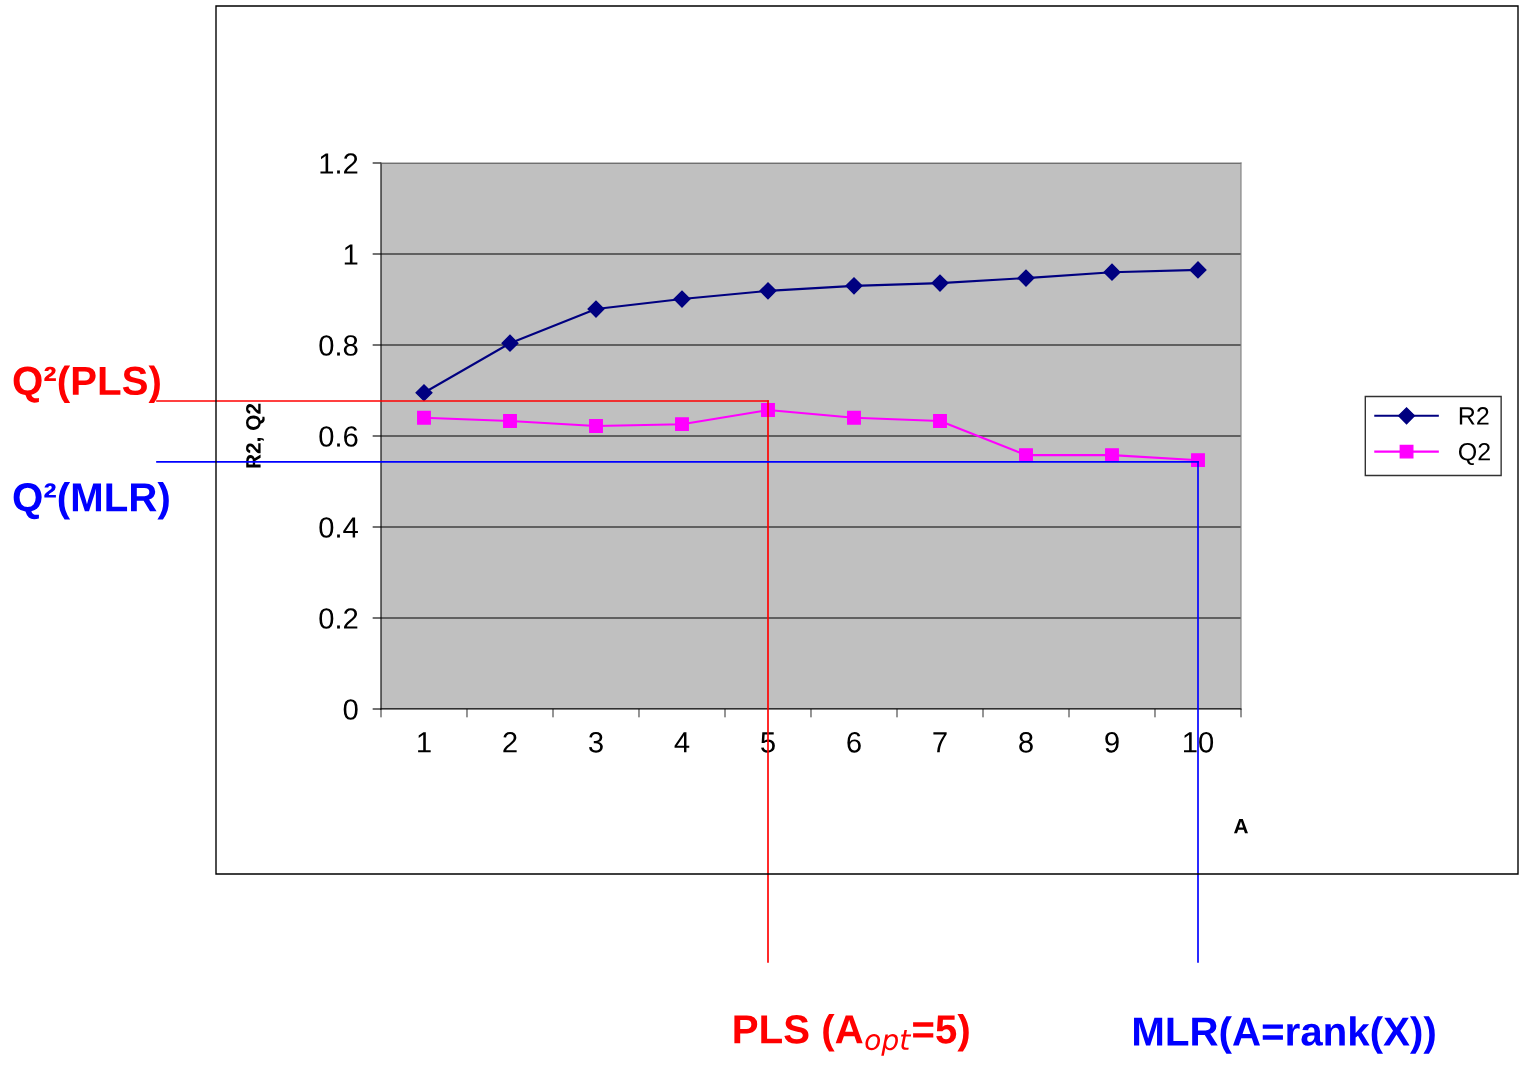 Image resolution: width=1524 pixels, height=1068 pixels. Describe the element at coordinates (1026, 742) in the screenshot. I see `x-tick-label: 8` at that location.